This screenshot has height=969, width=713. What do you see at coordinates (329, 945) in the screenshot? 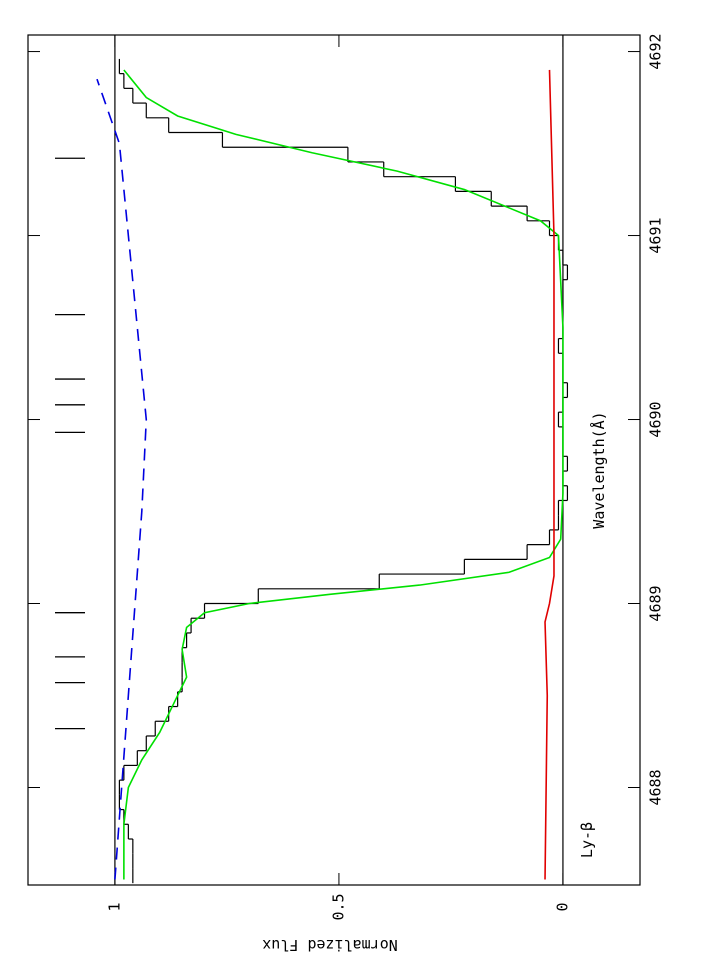
I see `y-axis-label: Normalized Flux` at bounding box center [329, 945].